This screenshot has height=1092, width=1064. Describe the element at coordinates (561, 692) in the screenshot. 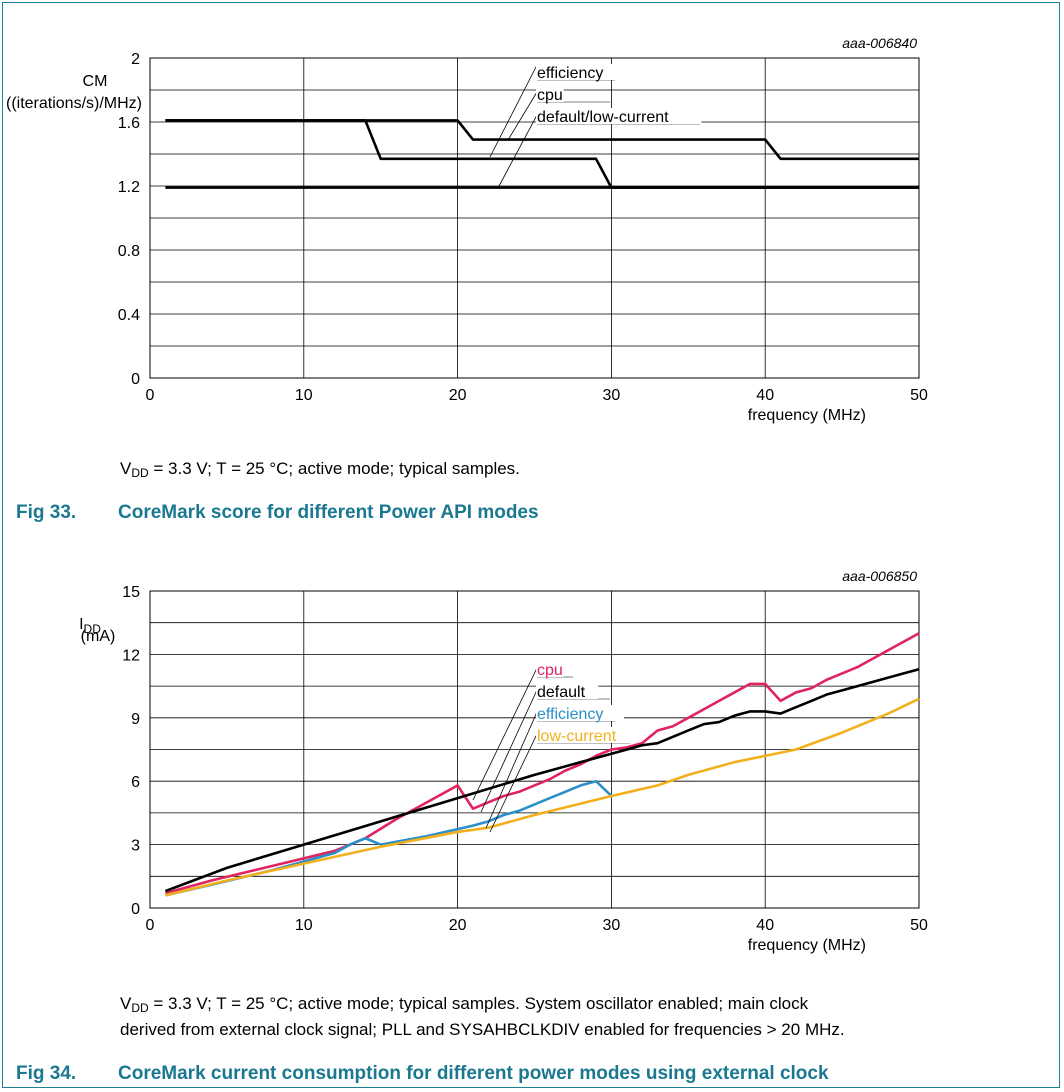

I see `series-label-default: default` at that location.